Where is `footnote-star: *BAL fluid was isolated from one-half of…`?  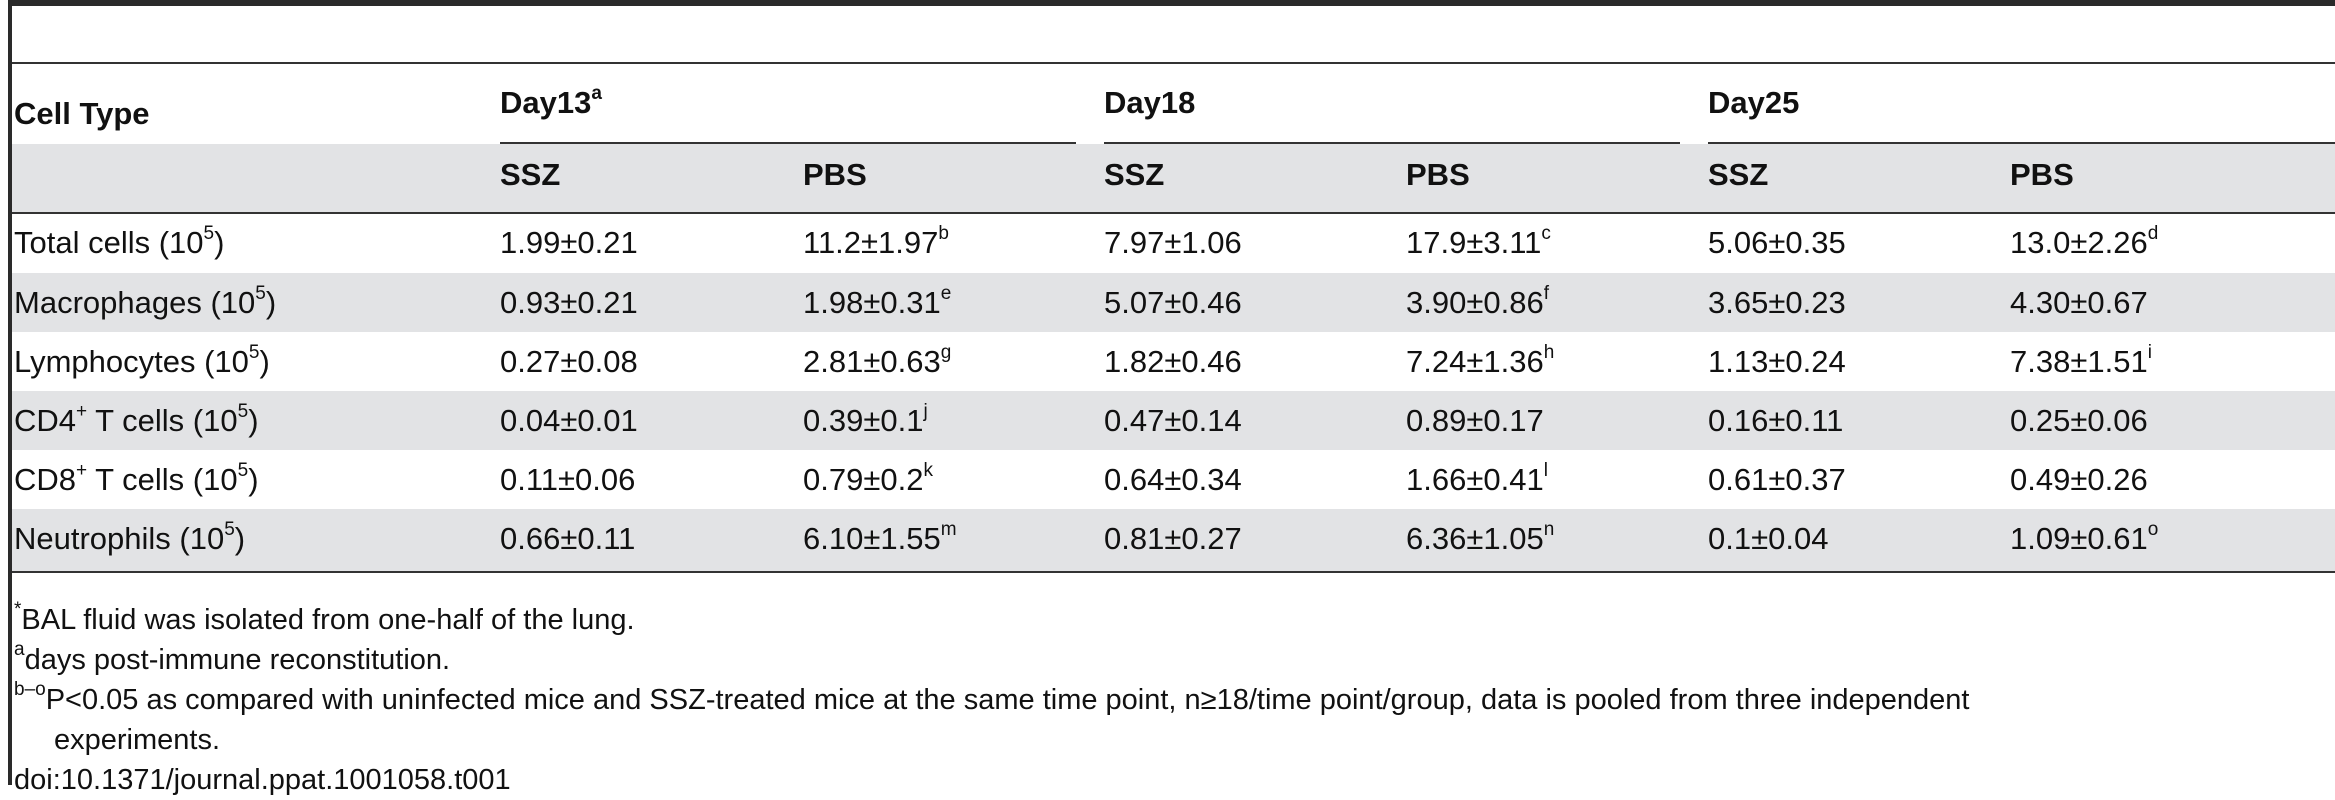
footnote-star: *BAL fluid was isolated from one-half of… is located at coordinates (324, 617).